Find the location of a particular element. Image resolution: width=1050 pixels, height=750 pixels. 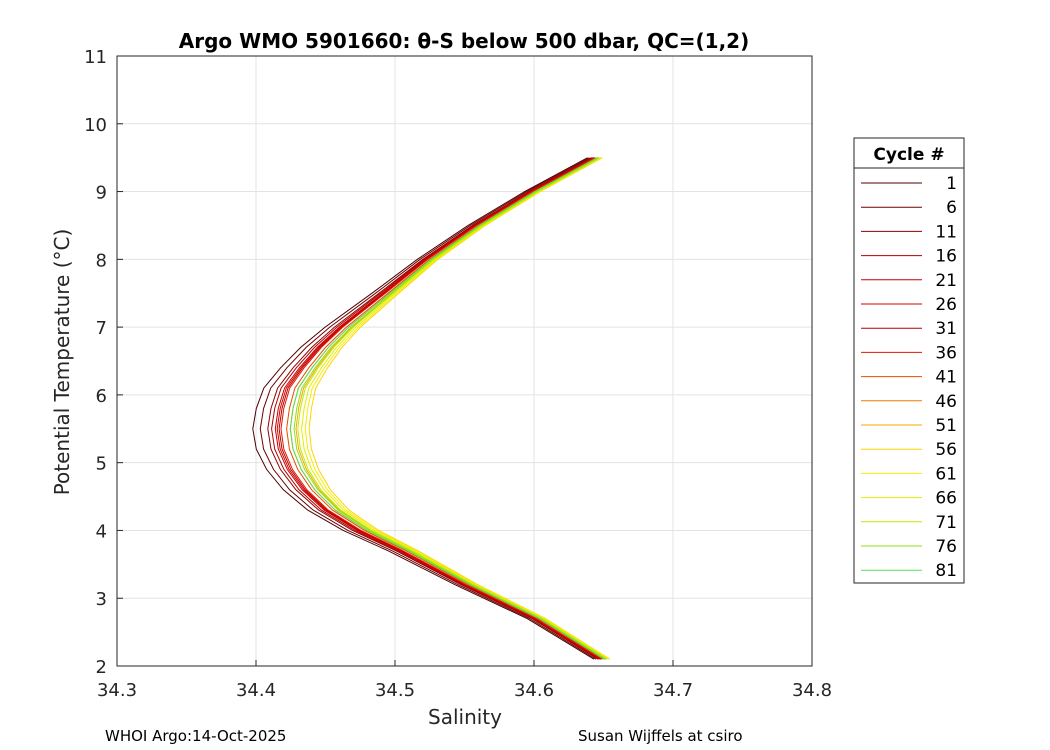

y-tick-label: 11 is located at coordinates (95, 57).